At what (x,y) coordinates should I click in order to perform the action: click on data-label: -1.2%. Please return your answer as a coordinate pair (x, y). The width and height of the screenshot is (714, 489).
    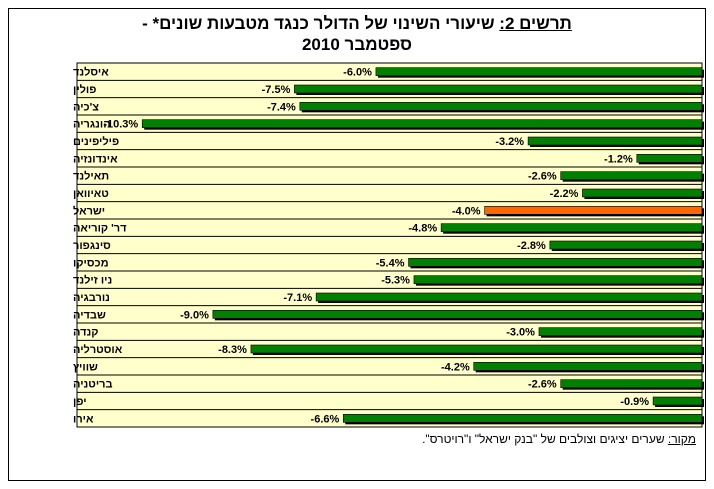
    Looking at the image, I should click on (618, 159).